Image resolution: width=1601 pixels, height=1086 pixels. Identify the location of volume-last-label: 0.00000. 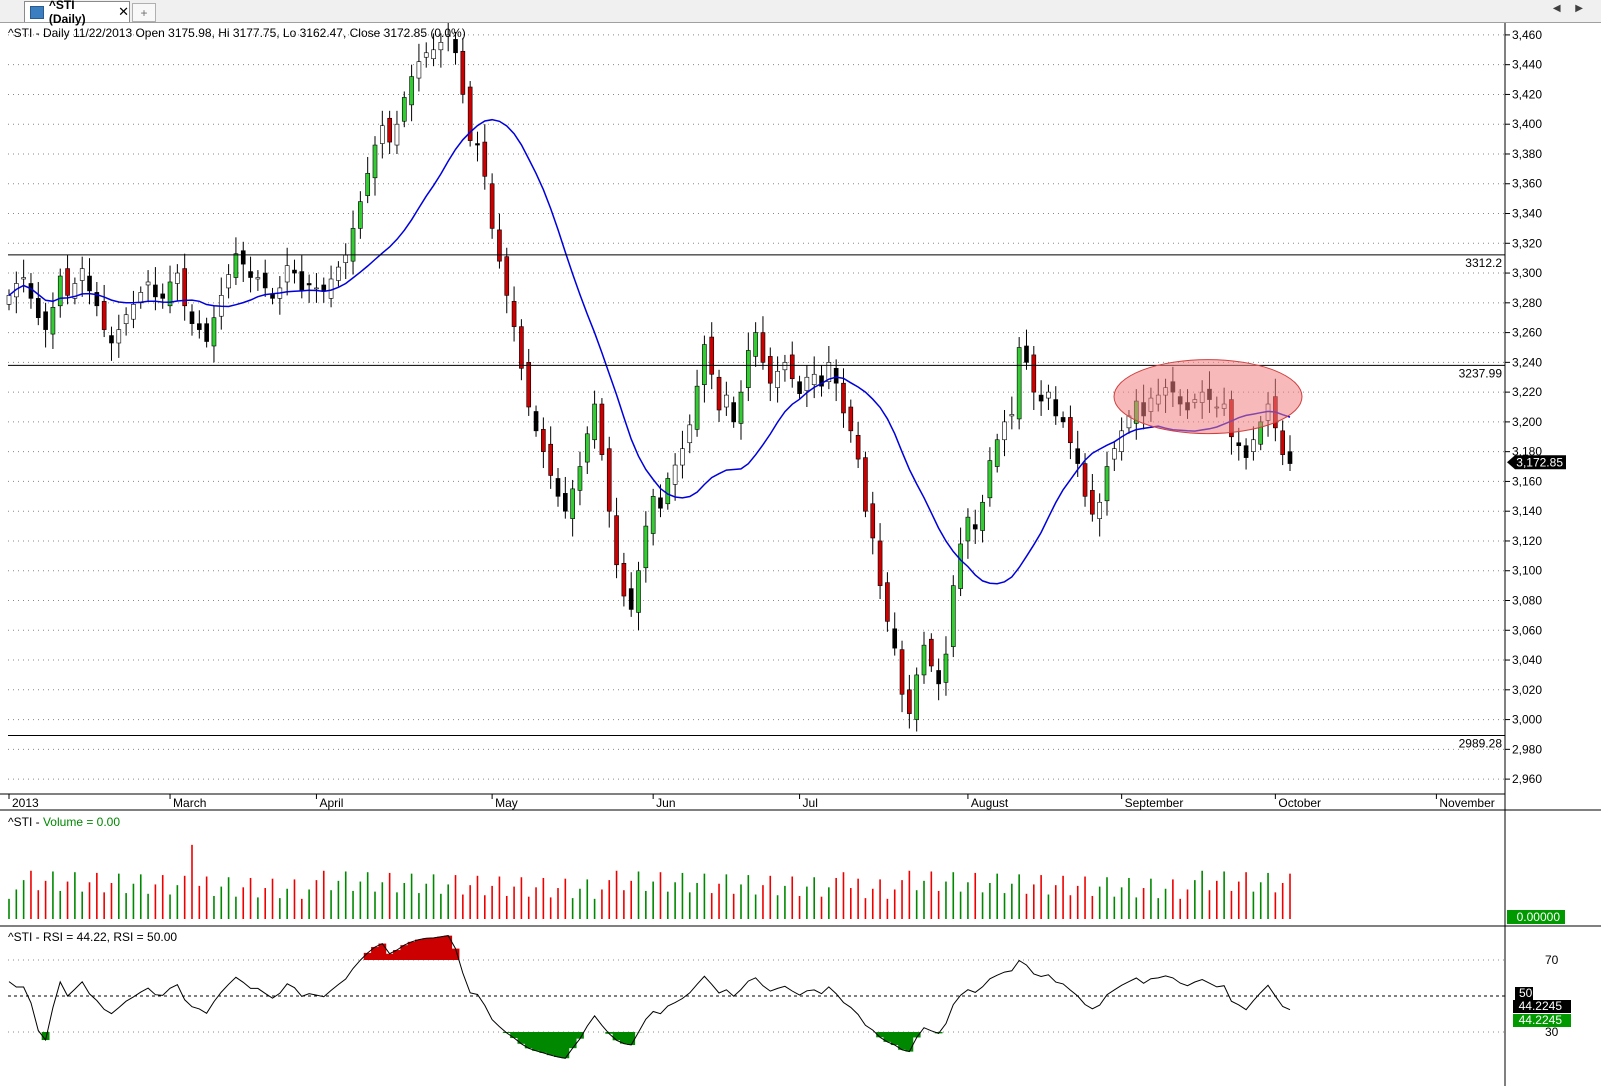
(1539, 917).